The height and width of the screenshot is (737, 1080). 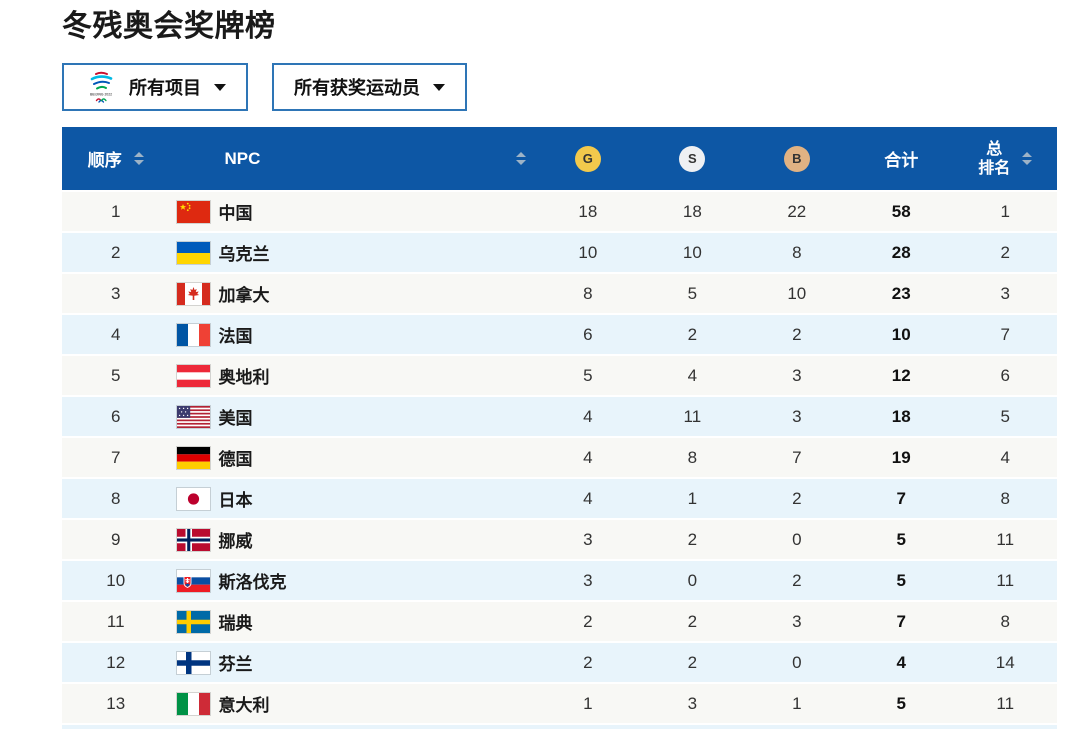 What do you see at coordinates (194, 293) in the screenshot?
I see `ca-flag-icon` at bounding box center [194, 293].